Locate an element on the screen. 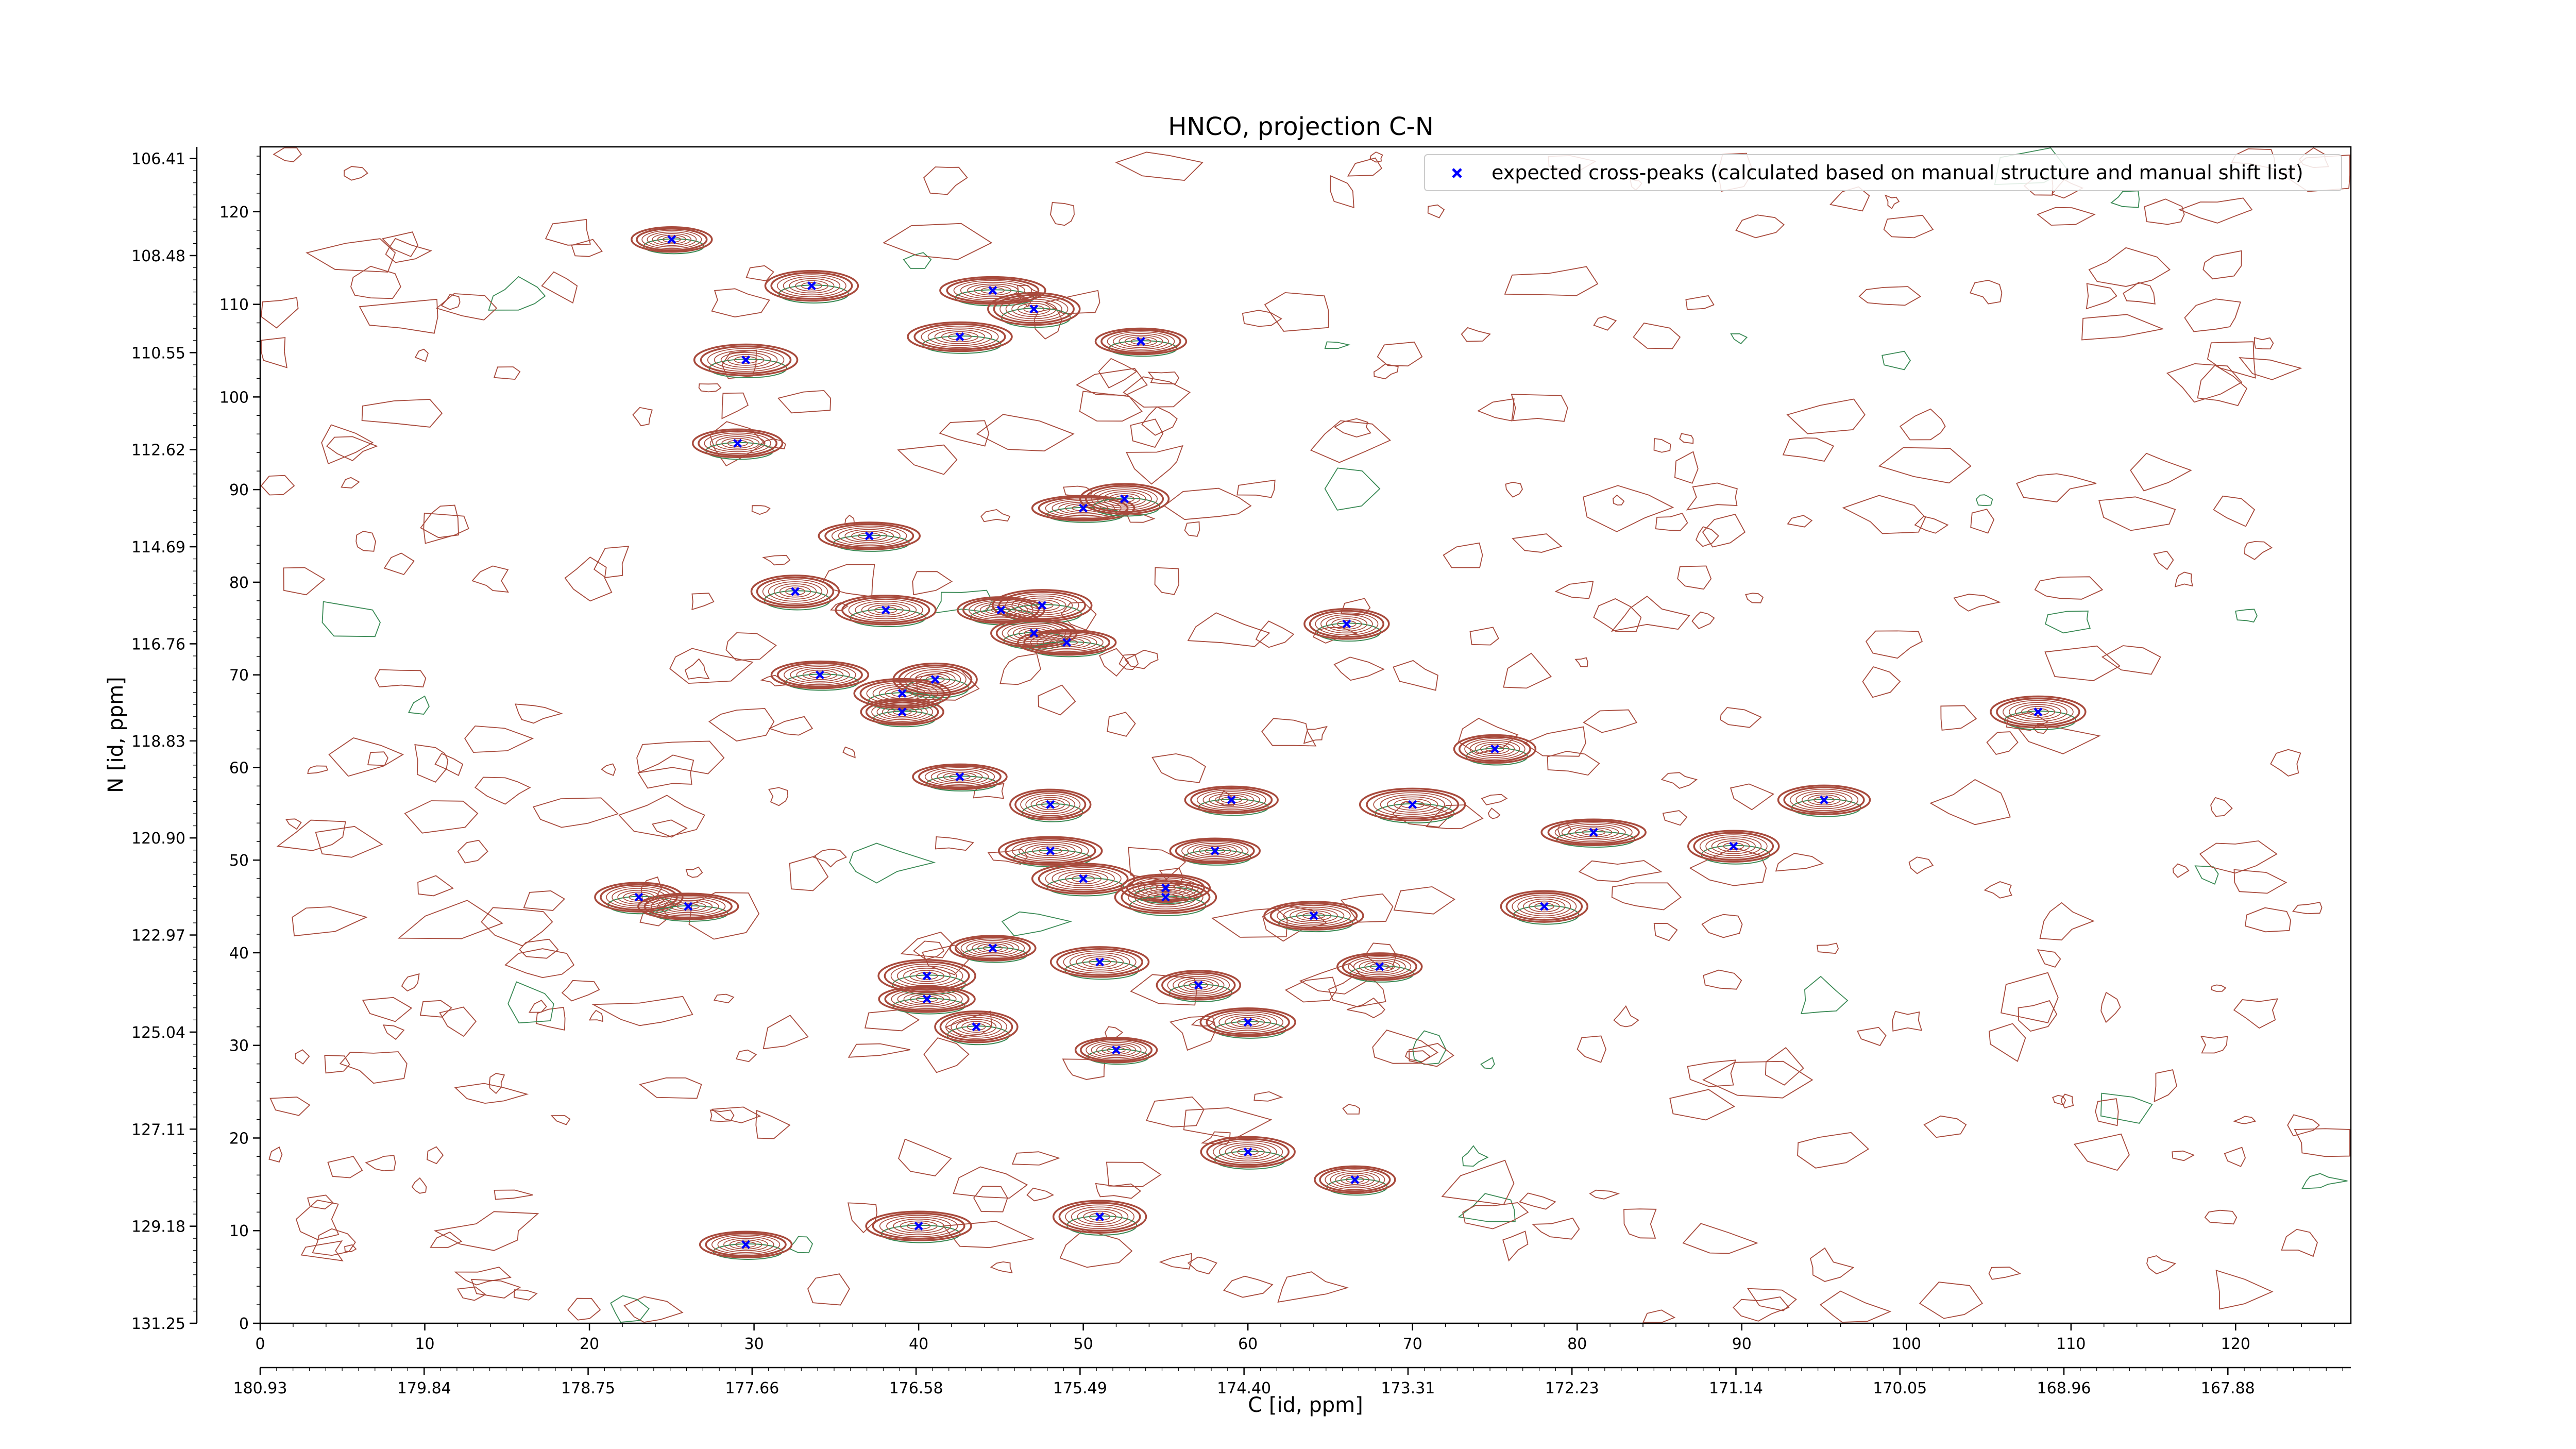  y-ppm-tick-label: 114.69 is located at coordinates (158, 547).